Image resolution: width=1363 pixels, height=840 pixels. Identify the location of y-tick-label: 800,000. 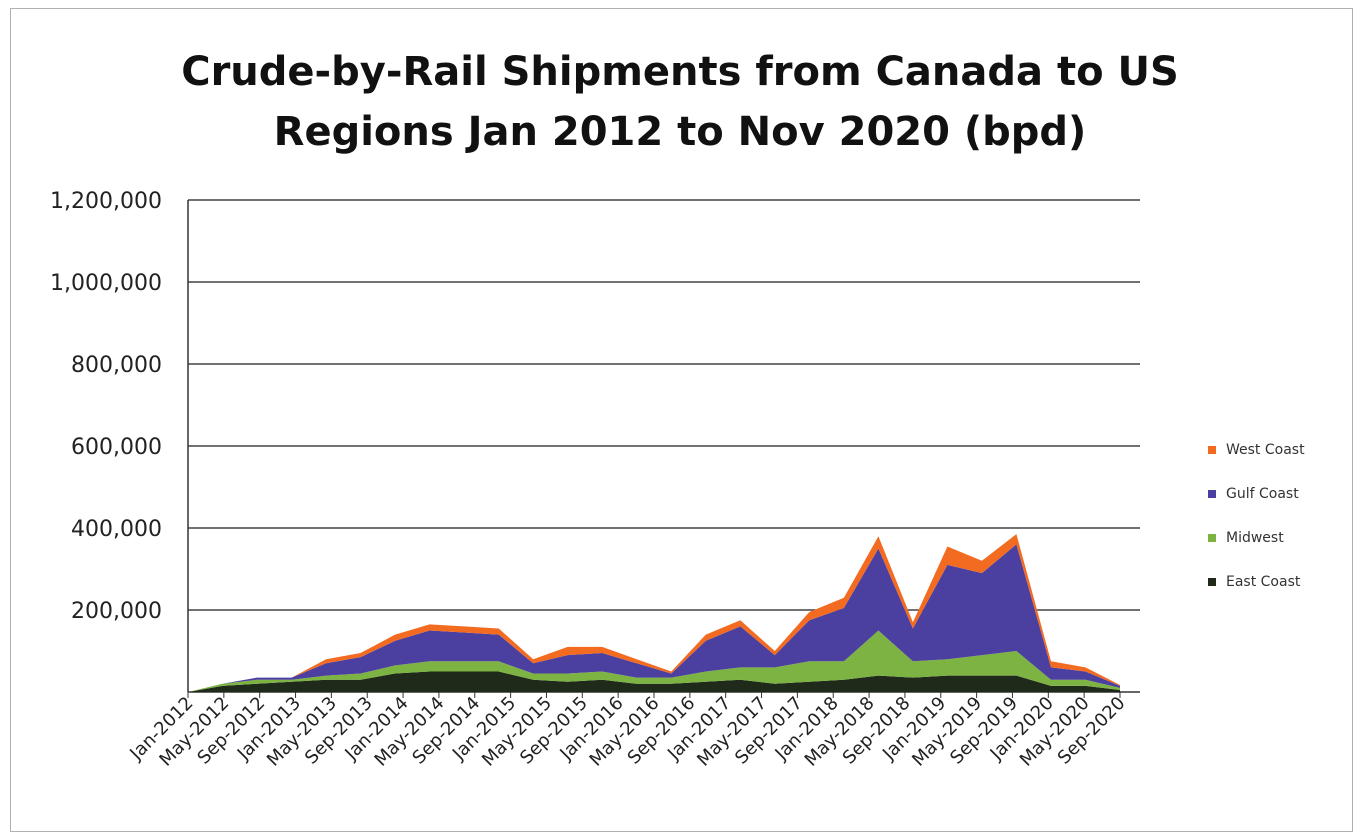
(116, 365).